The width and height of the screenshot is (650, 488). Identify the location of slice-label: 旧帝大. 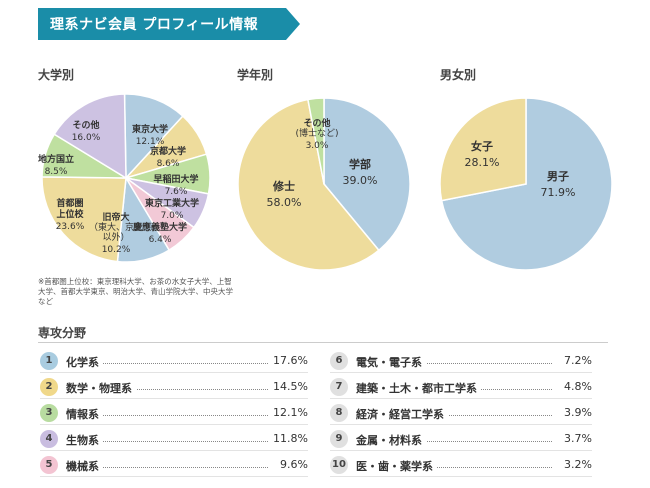
(115, 217).